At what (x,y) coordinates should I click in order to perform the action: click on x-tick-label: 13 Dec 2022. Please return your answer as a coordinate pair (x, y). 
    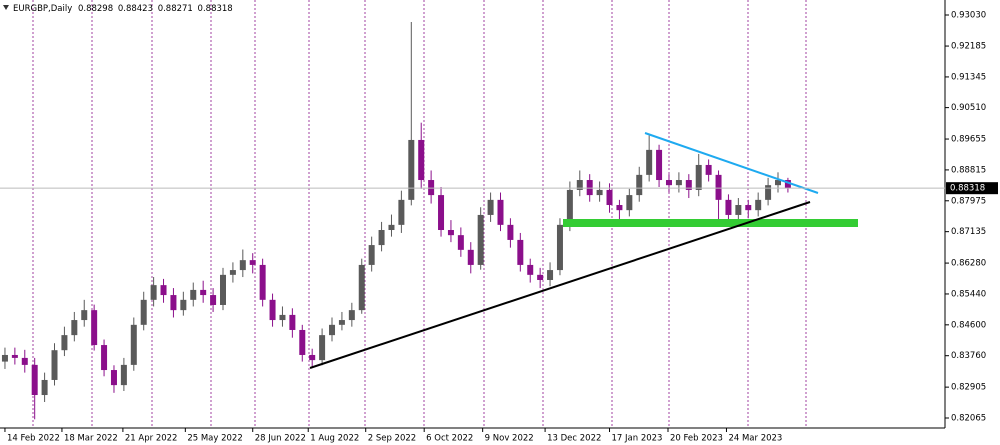
    Looking at the image, I should click on (574, 439).